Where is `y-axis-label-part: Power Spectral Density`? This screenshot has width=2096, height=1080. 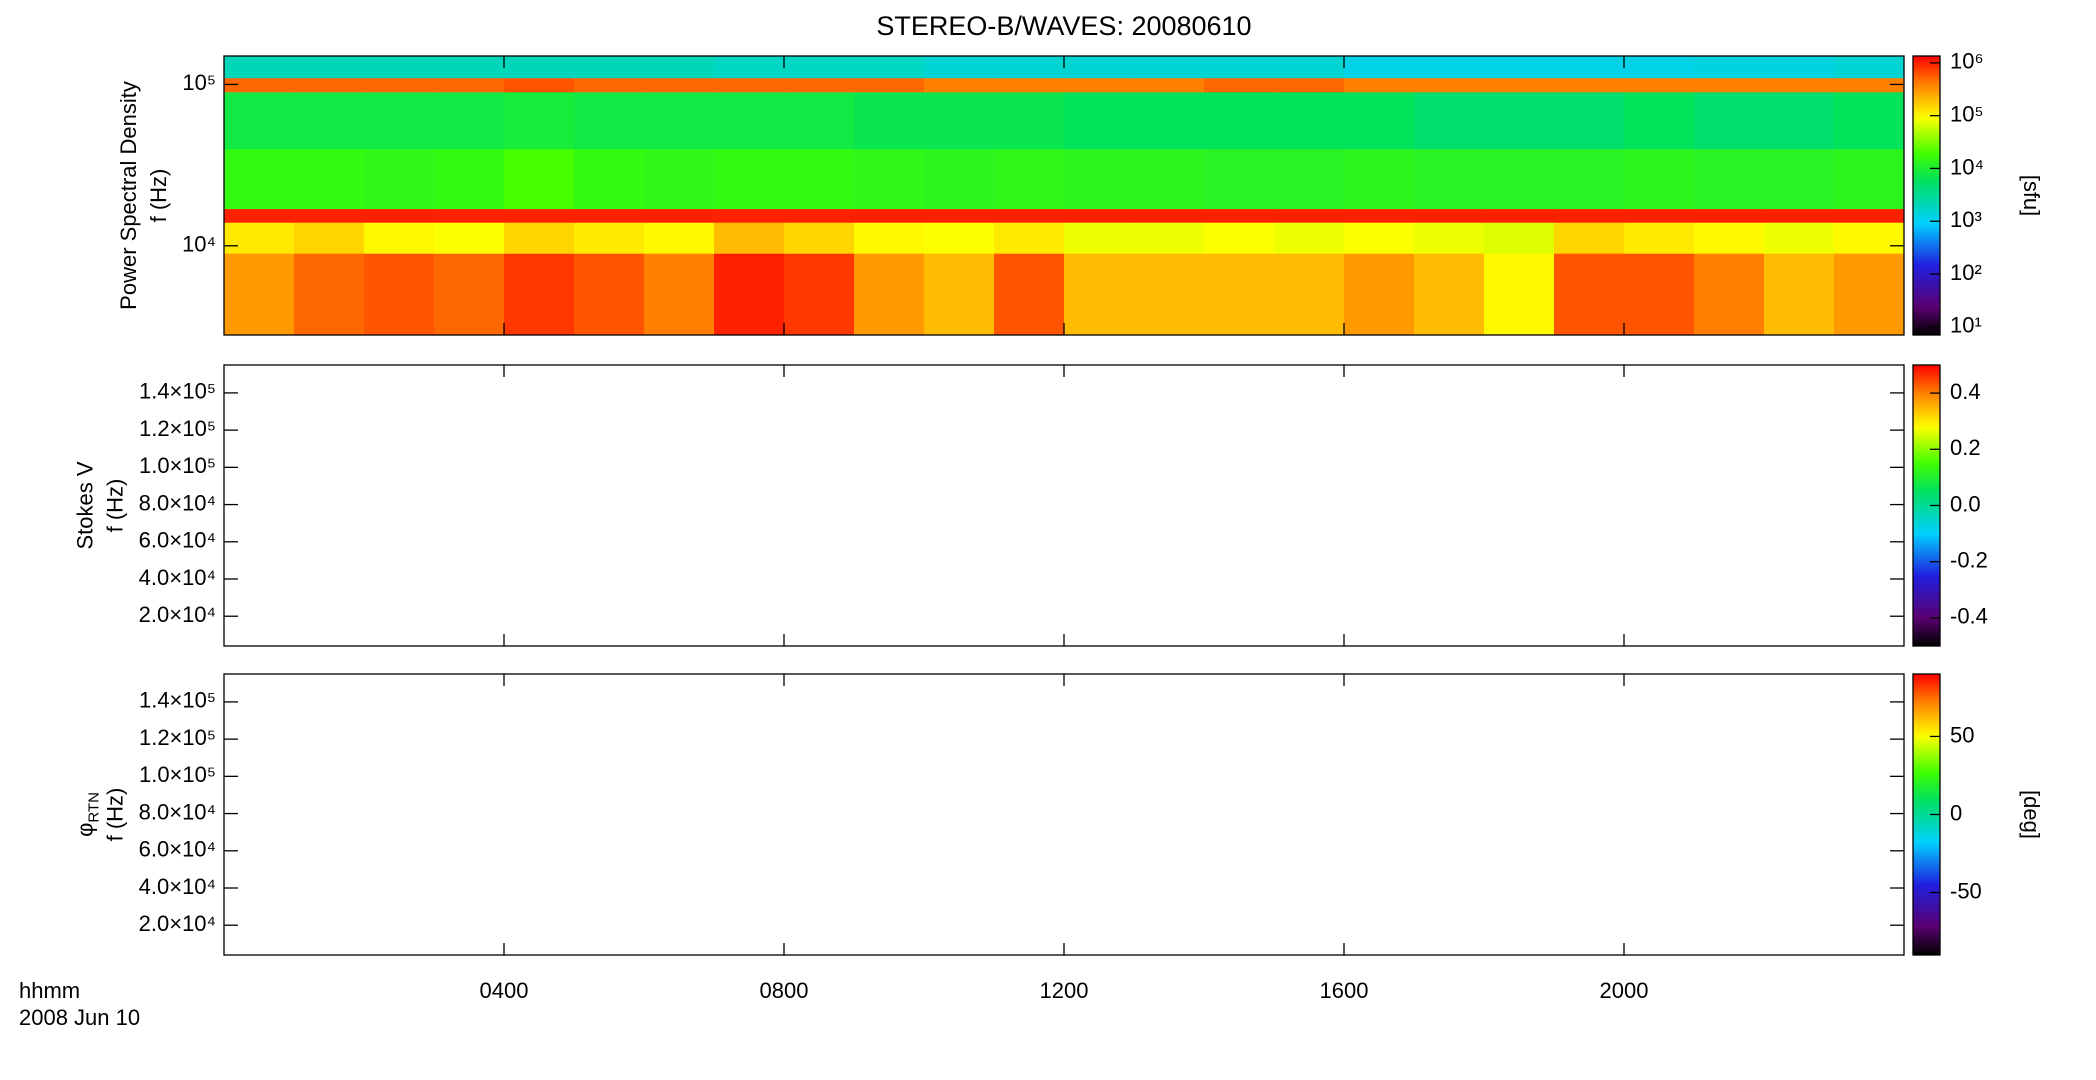
y-axis-label-part: Power Spectral Density is located at coordinates (128, 195).